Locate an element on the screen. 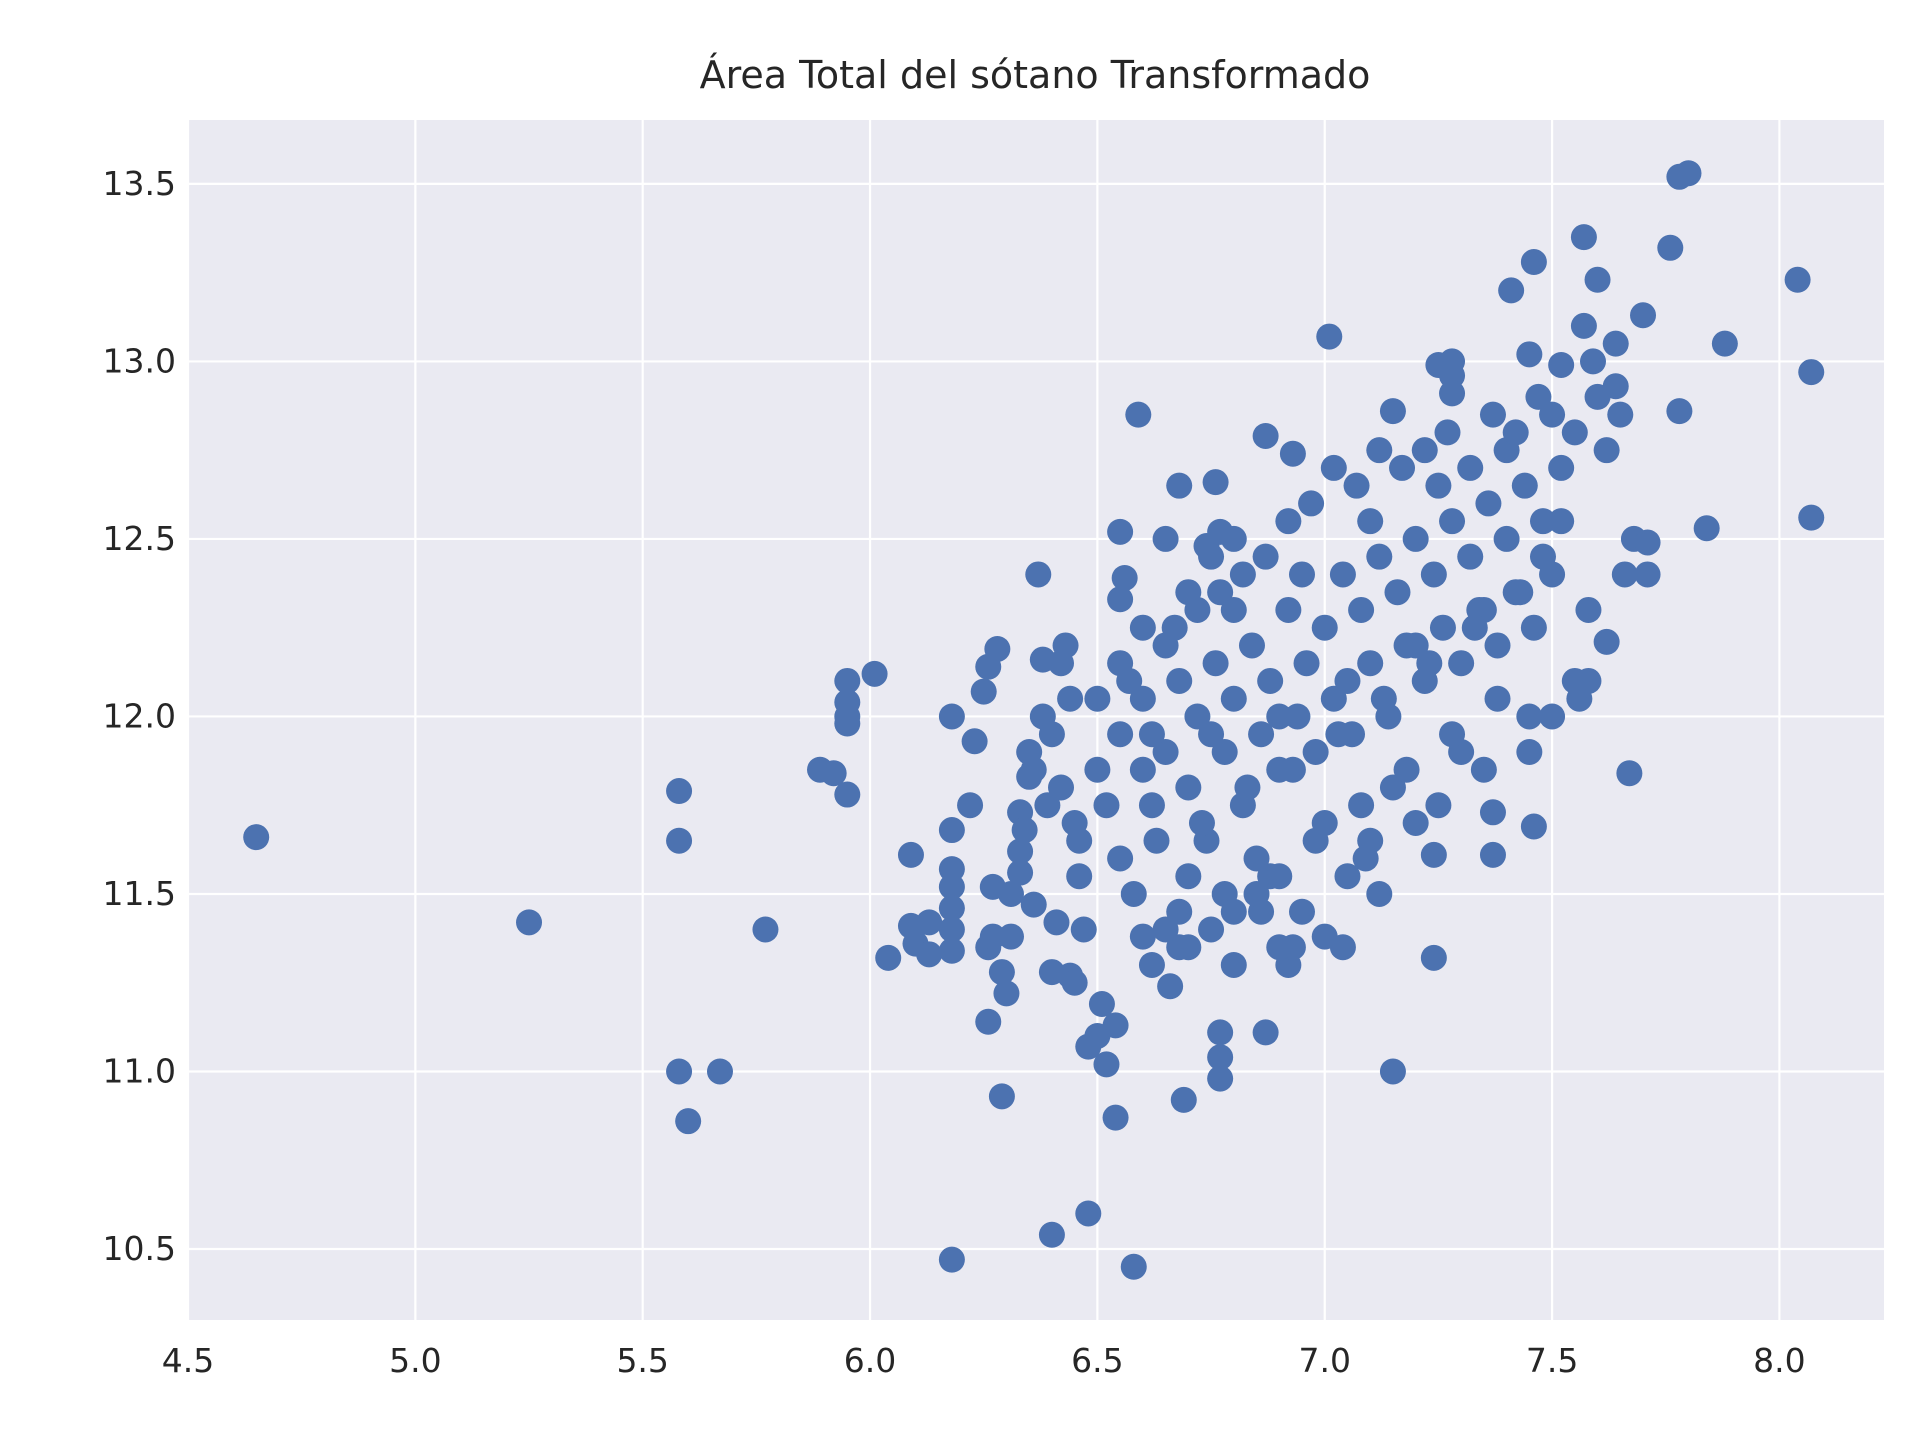 The height and width of the screenshot is (1445, 1920). x-tick-label: 6.0 is located at coordinates (870, 1360).